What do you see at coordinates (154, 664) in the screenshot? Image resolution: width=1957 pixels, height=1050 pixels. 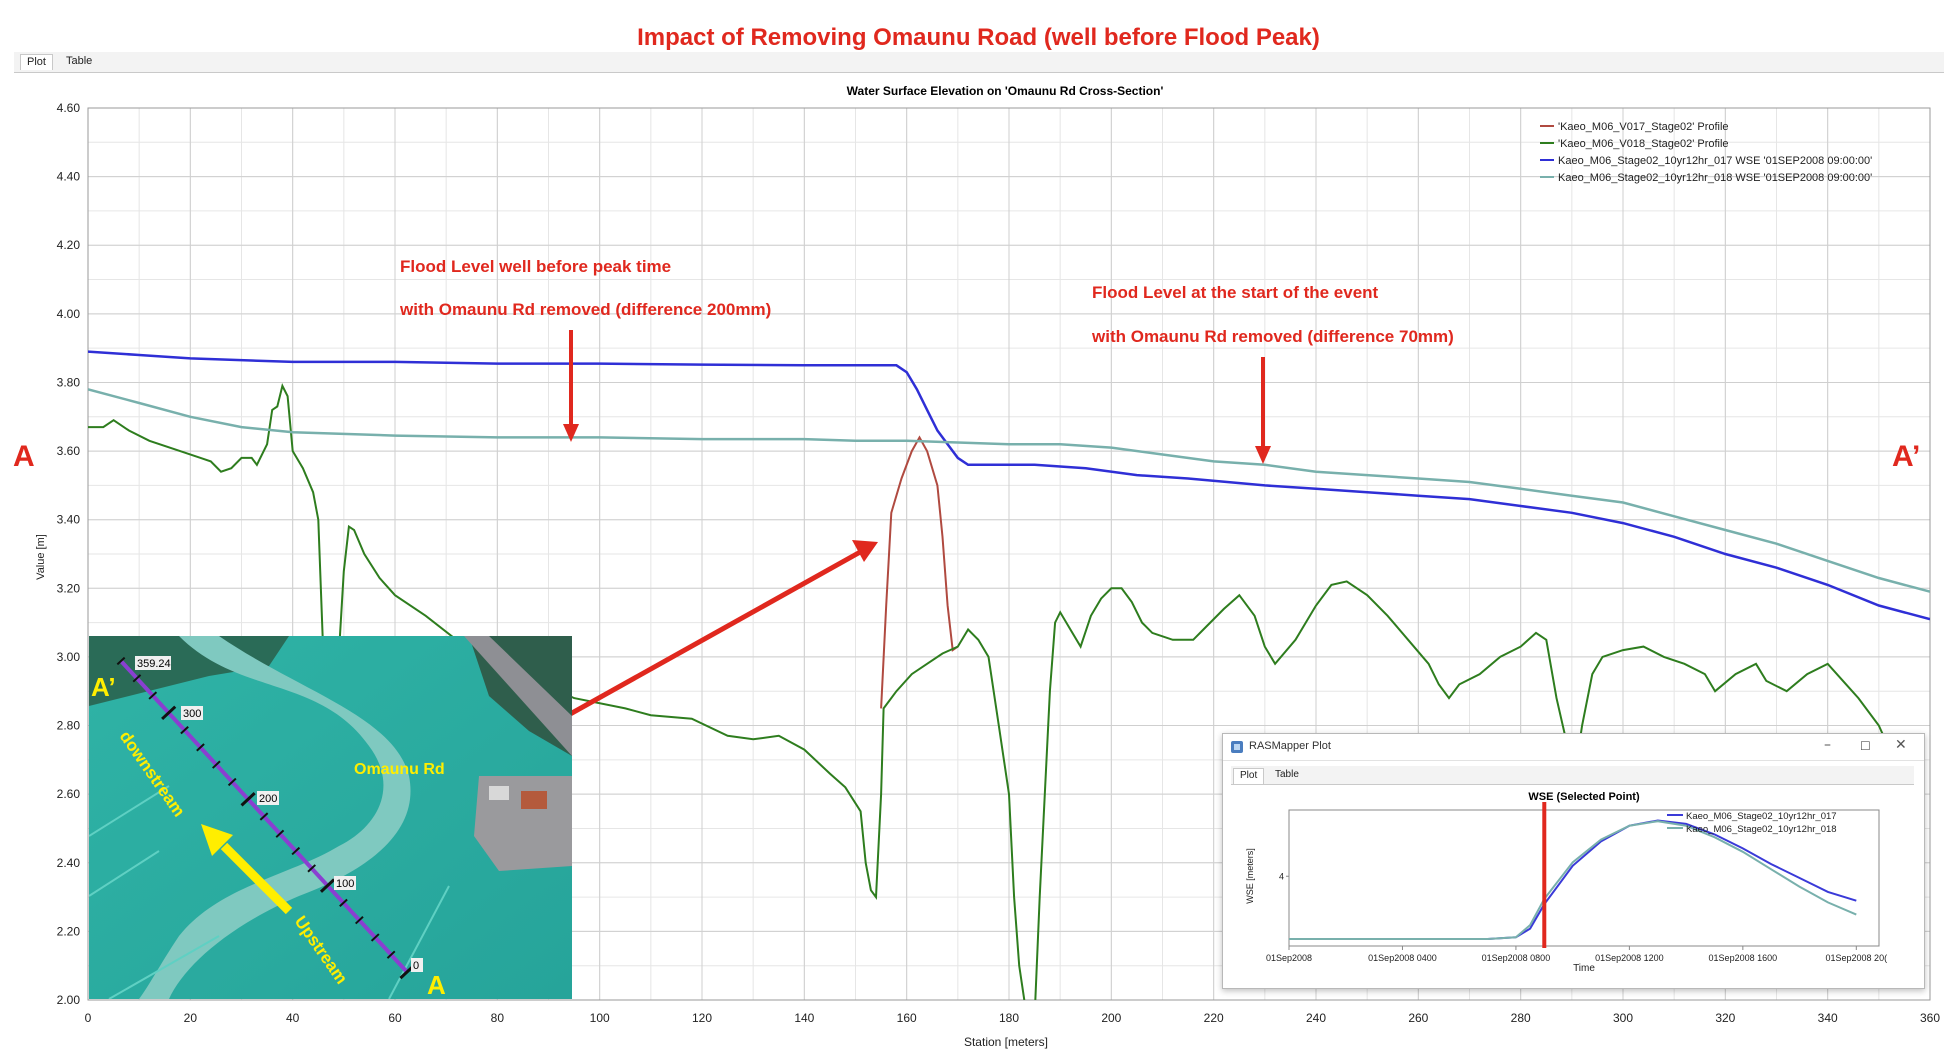 I see `map-label-359: 359.24` at bounding box center [154, 664].